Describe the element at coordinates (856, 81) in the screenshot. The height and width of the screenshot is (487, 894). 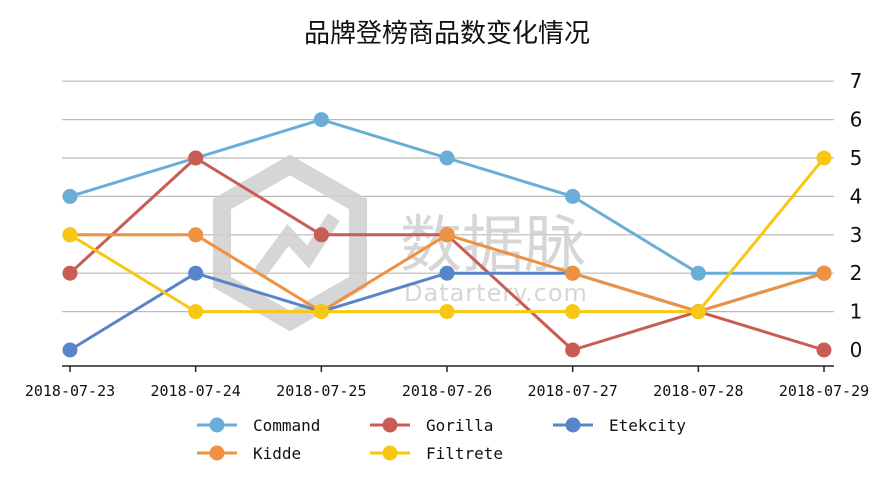
I see `y-tick-label: 7` at that location.